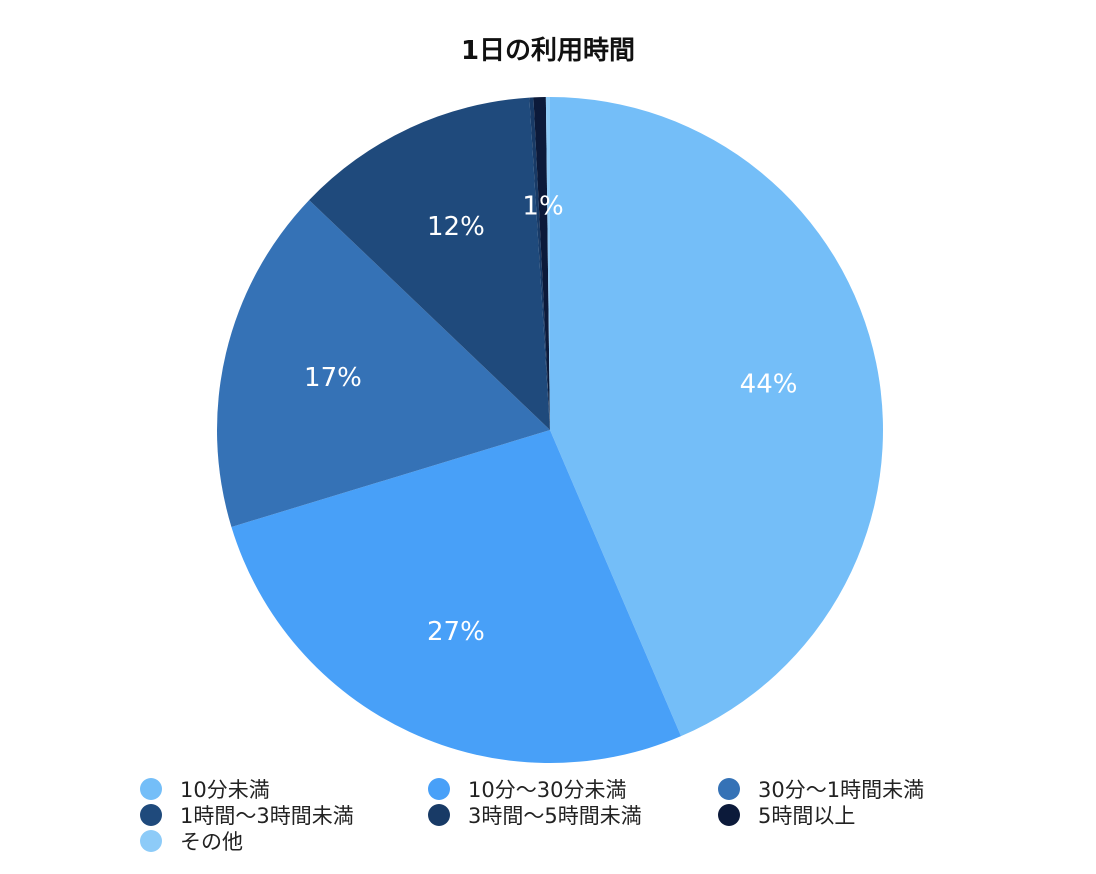 The height and width of the screenshot is (874, 1096). What do you see at coordinates (225, 790) in the screenshot?
I see `legend-label: 10分未満` at bounding box center [225, 790].